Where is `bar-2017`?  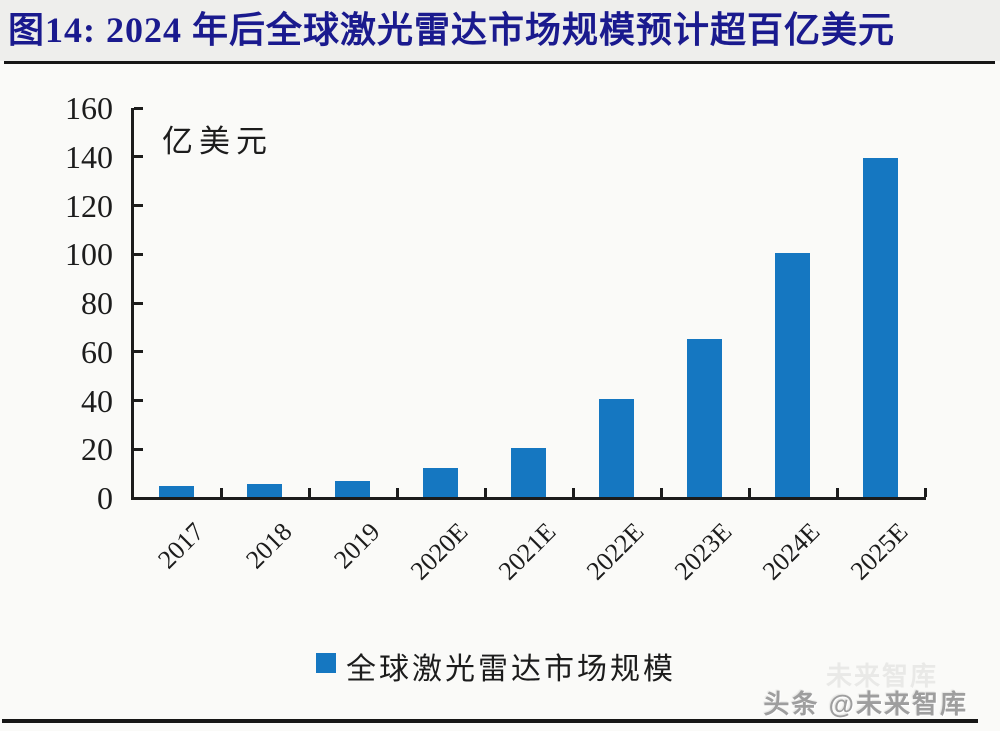 bar-2017 is located at coordinates (176, 491).